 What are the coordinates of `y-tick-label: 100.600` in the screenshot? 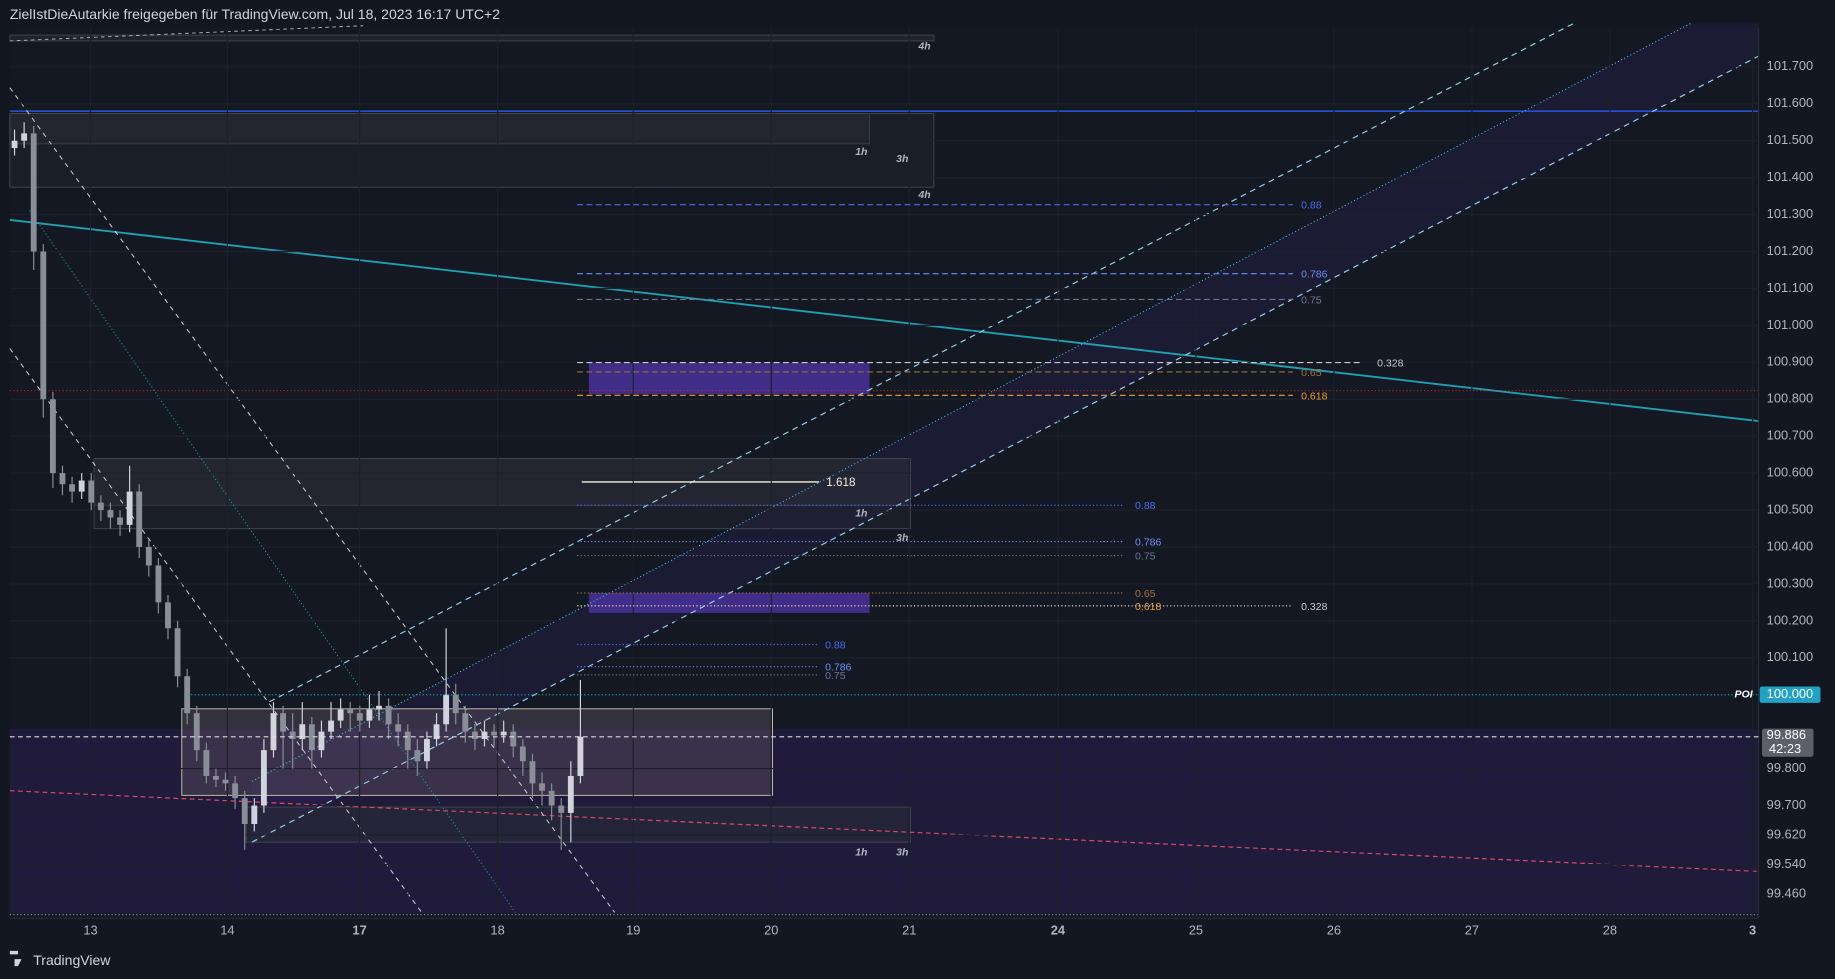 It's located at (1790, 472).